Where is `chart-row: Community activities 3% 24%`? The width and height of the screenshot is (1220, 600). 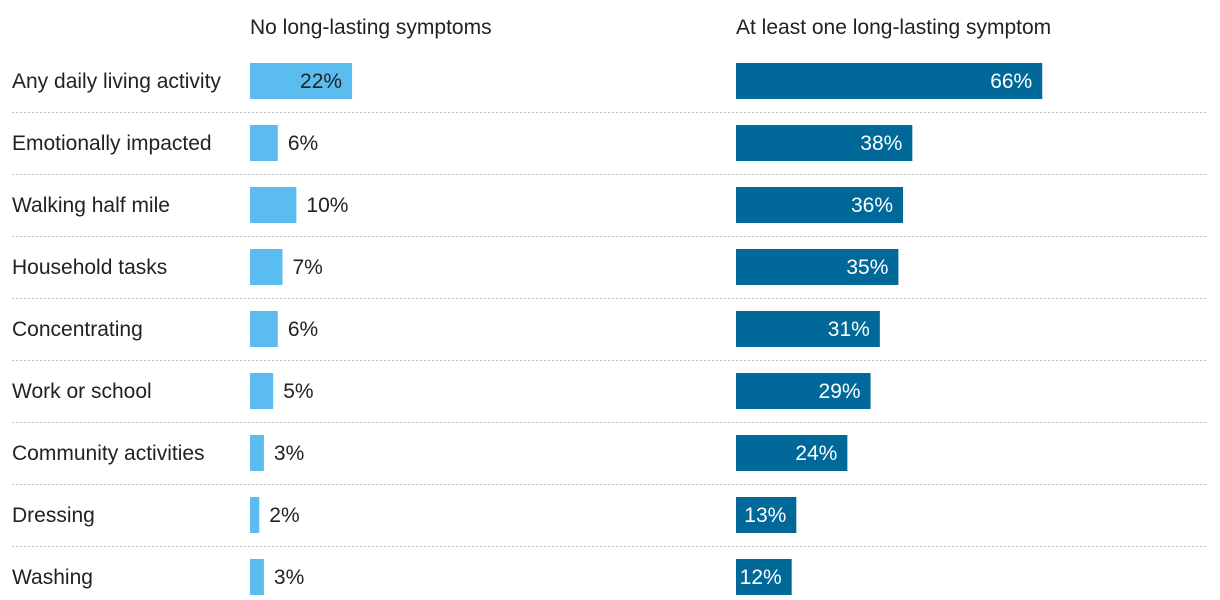
chart-row: Community activities 3% 24% is located at coordinates (610, 460).